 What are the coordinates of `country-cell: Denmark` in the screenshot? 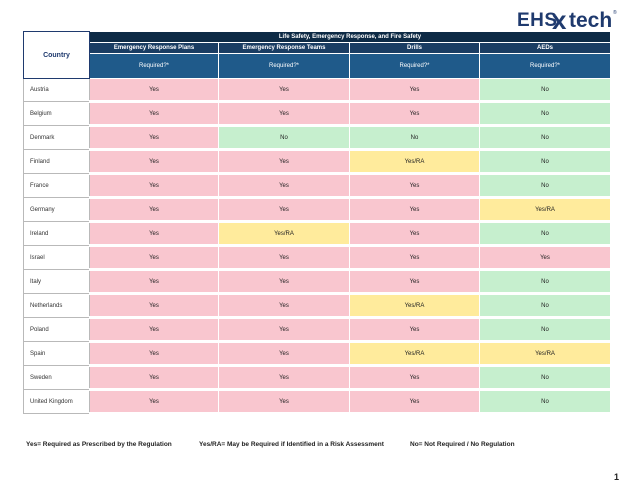 It's located at (56, 137).